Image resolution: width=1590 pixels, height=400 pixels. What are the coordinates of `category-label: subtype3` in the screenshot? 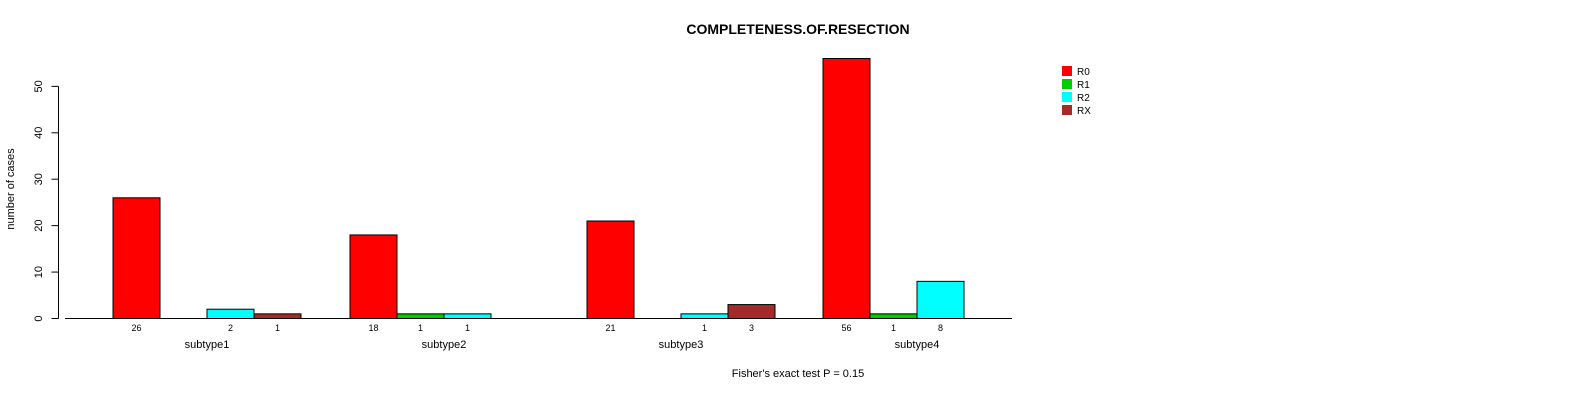 It's located at (681, 345).